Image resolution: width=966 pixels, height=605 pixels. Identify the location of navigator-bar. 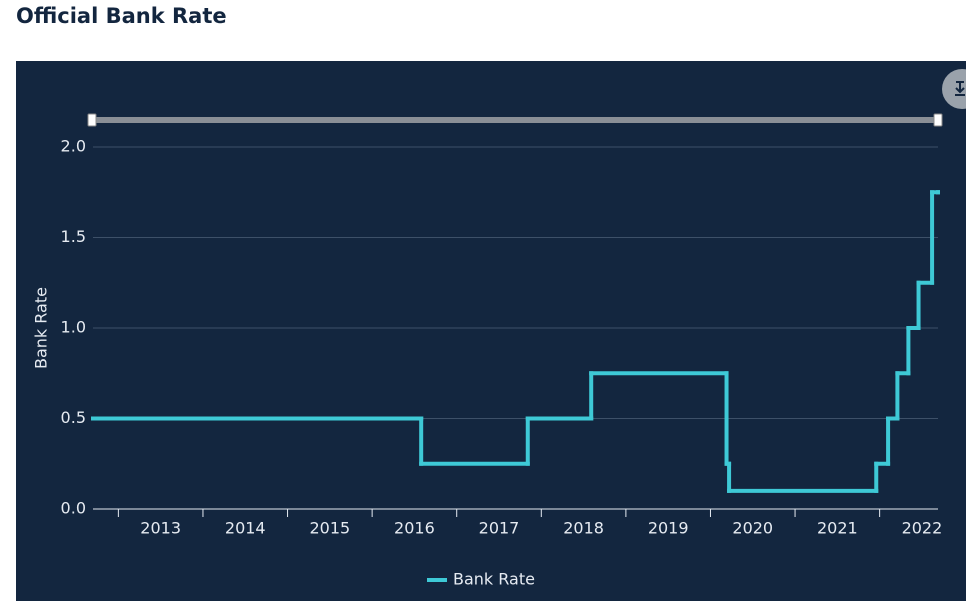
(515, 120).